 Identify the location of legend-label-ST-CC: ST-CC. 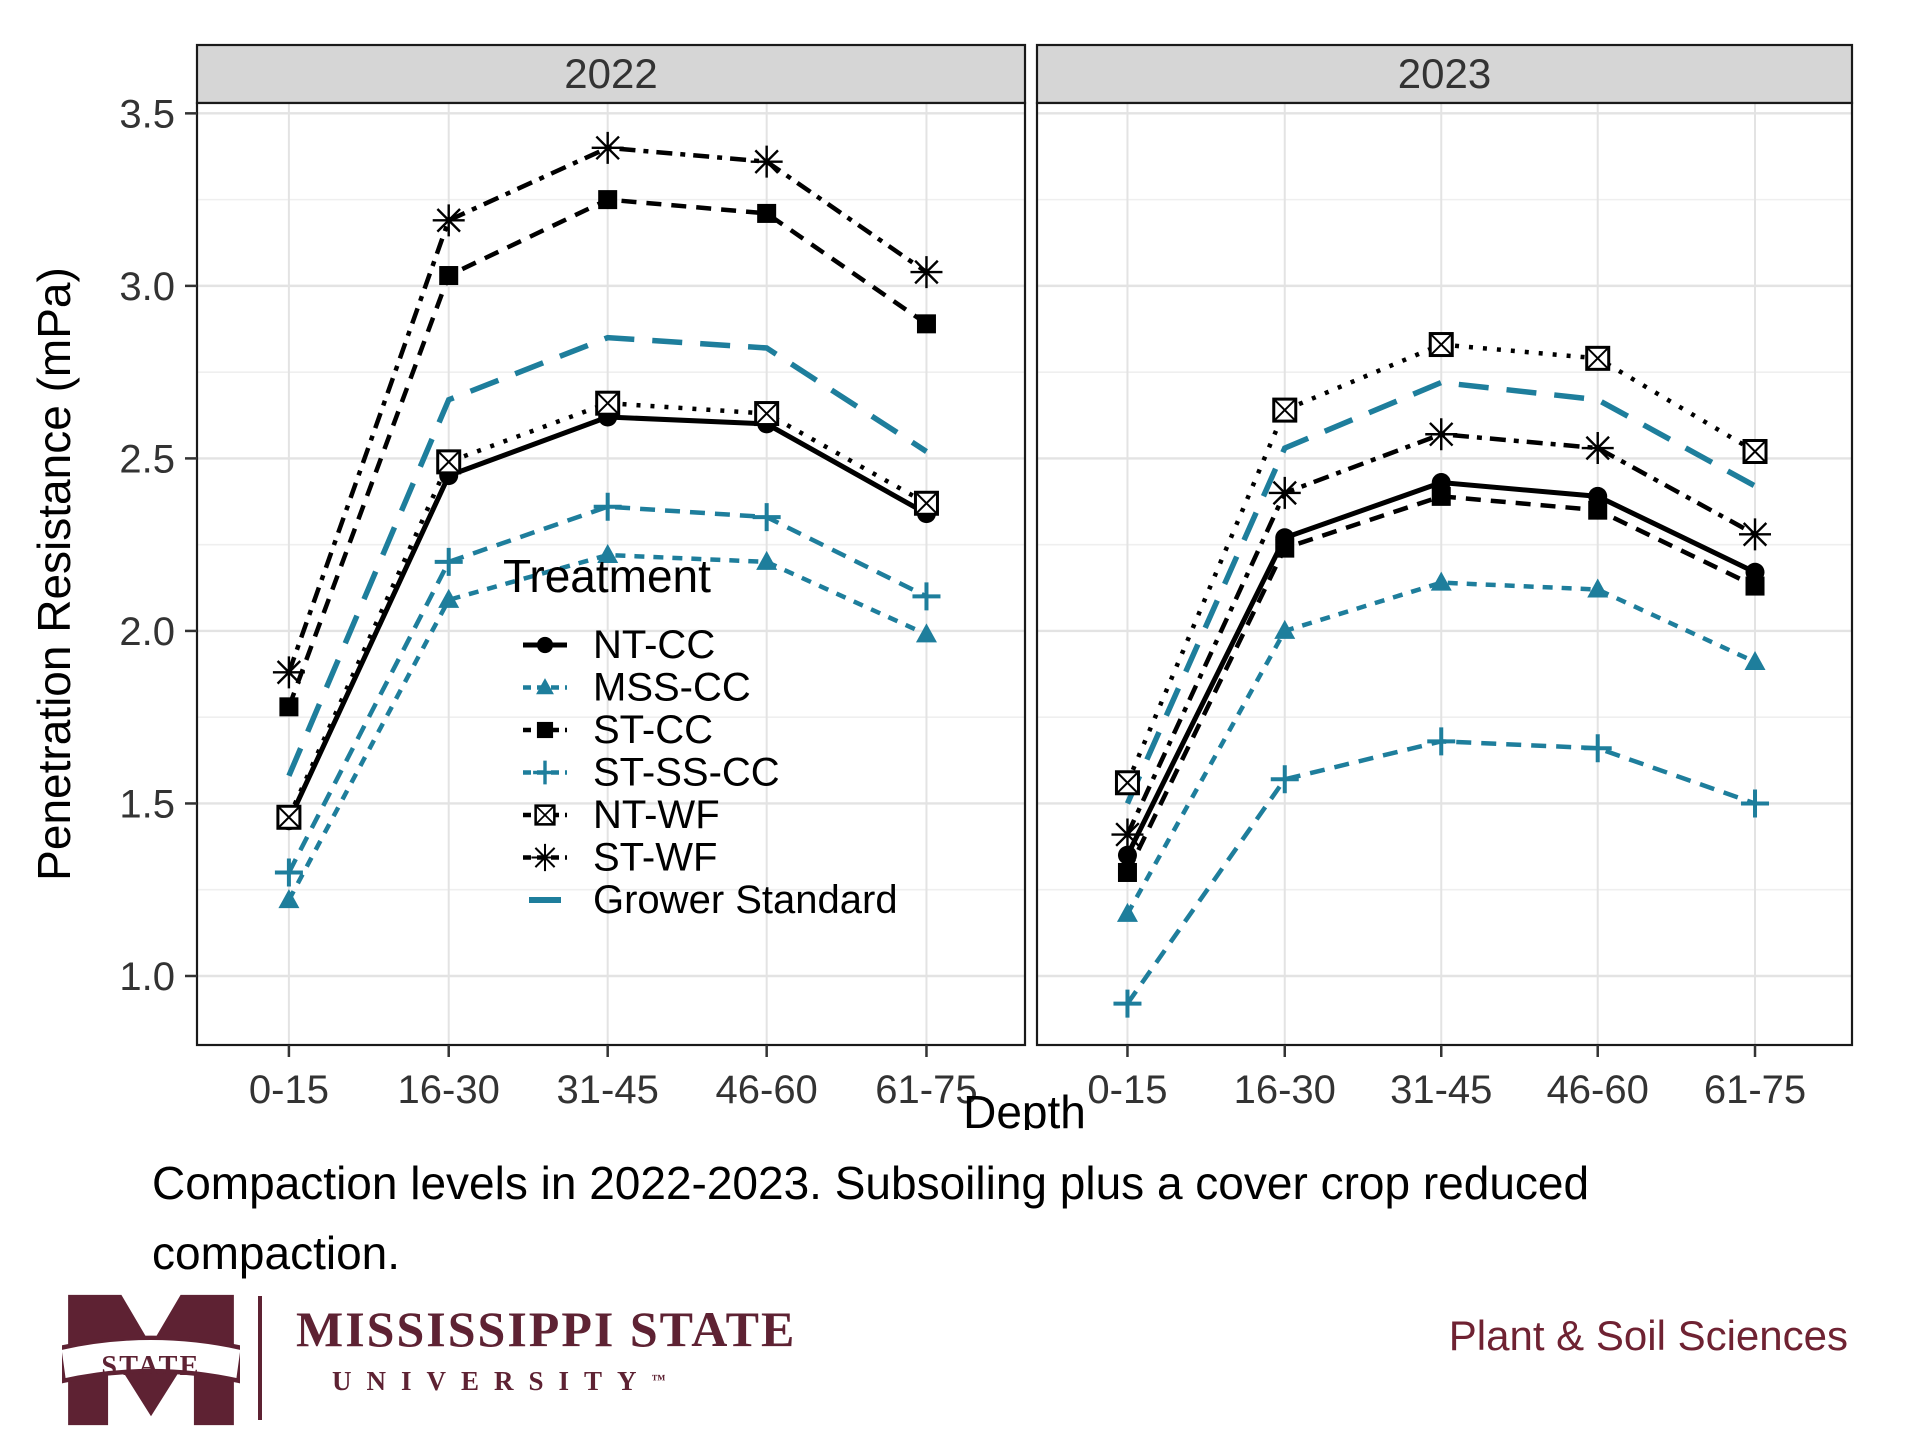
(653, 730).